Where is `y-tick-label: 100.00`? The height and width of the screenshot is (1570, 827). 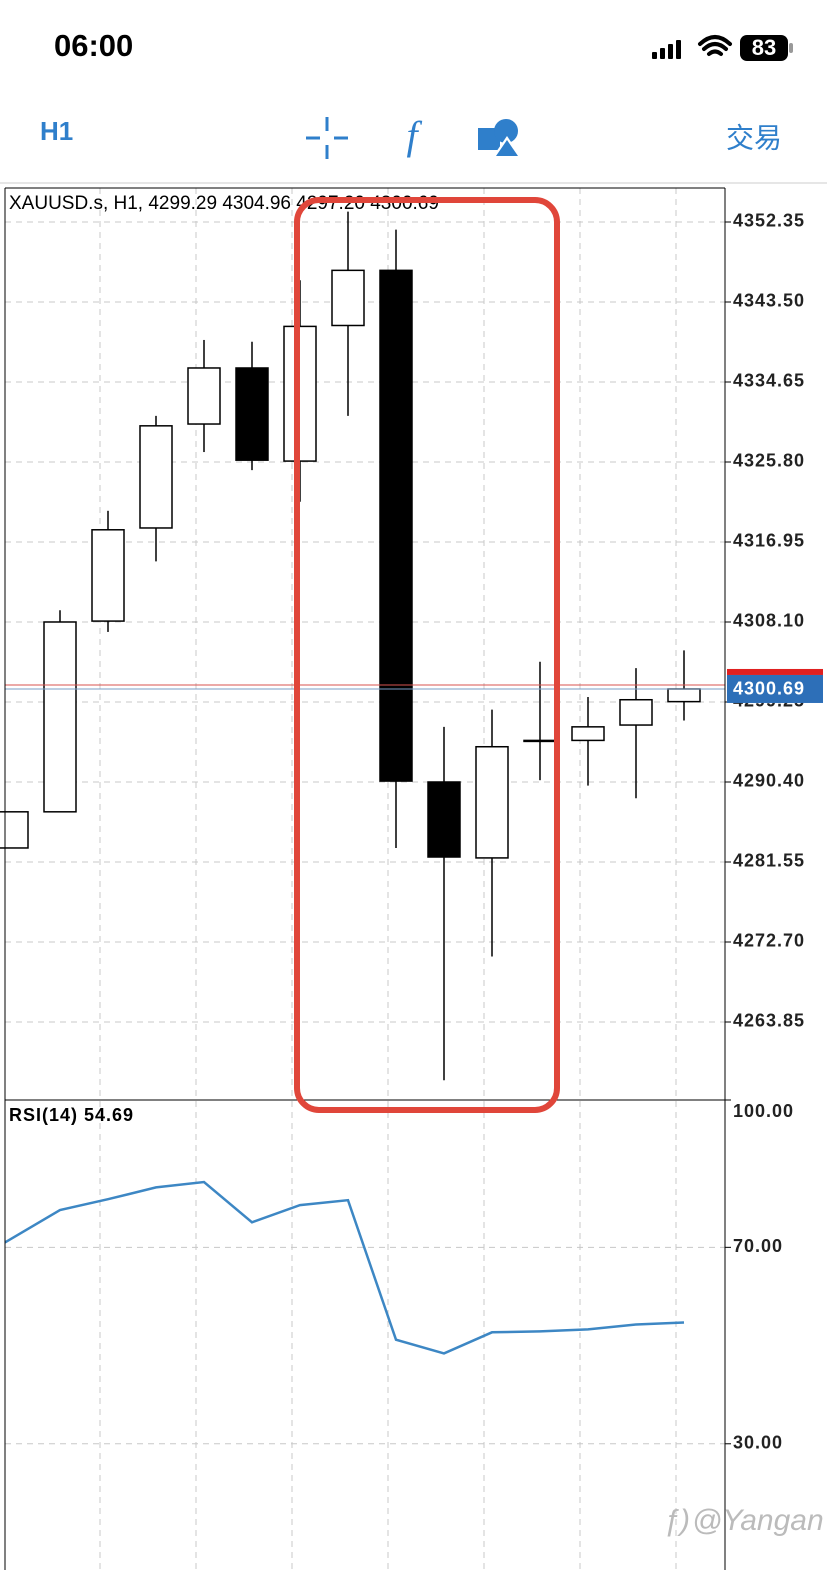 y-tick-label: 100.00 is located at coordinates (763, 1111).